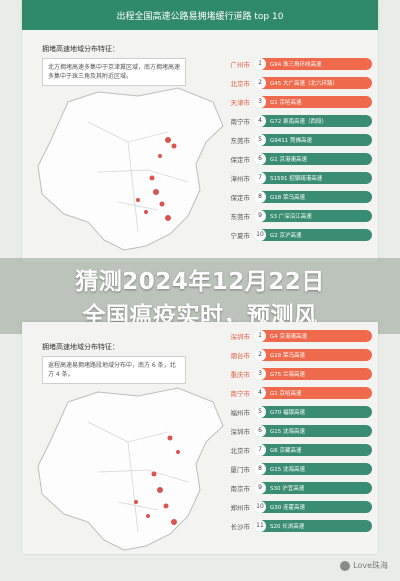 The height and width of the screenshot is (581, 400). What do you see at coordinates (156, 179) in the screenshot?
I see `top-map-hotspots` at bounding box center [156, 179].